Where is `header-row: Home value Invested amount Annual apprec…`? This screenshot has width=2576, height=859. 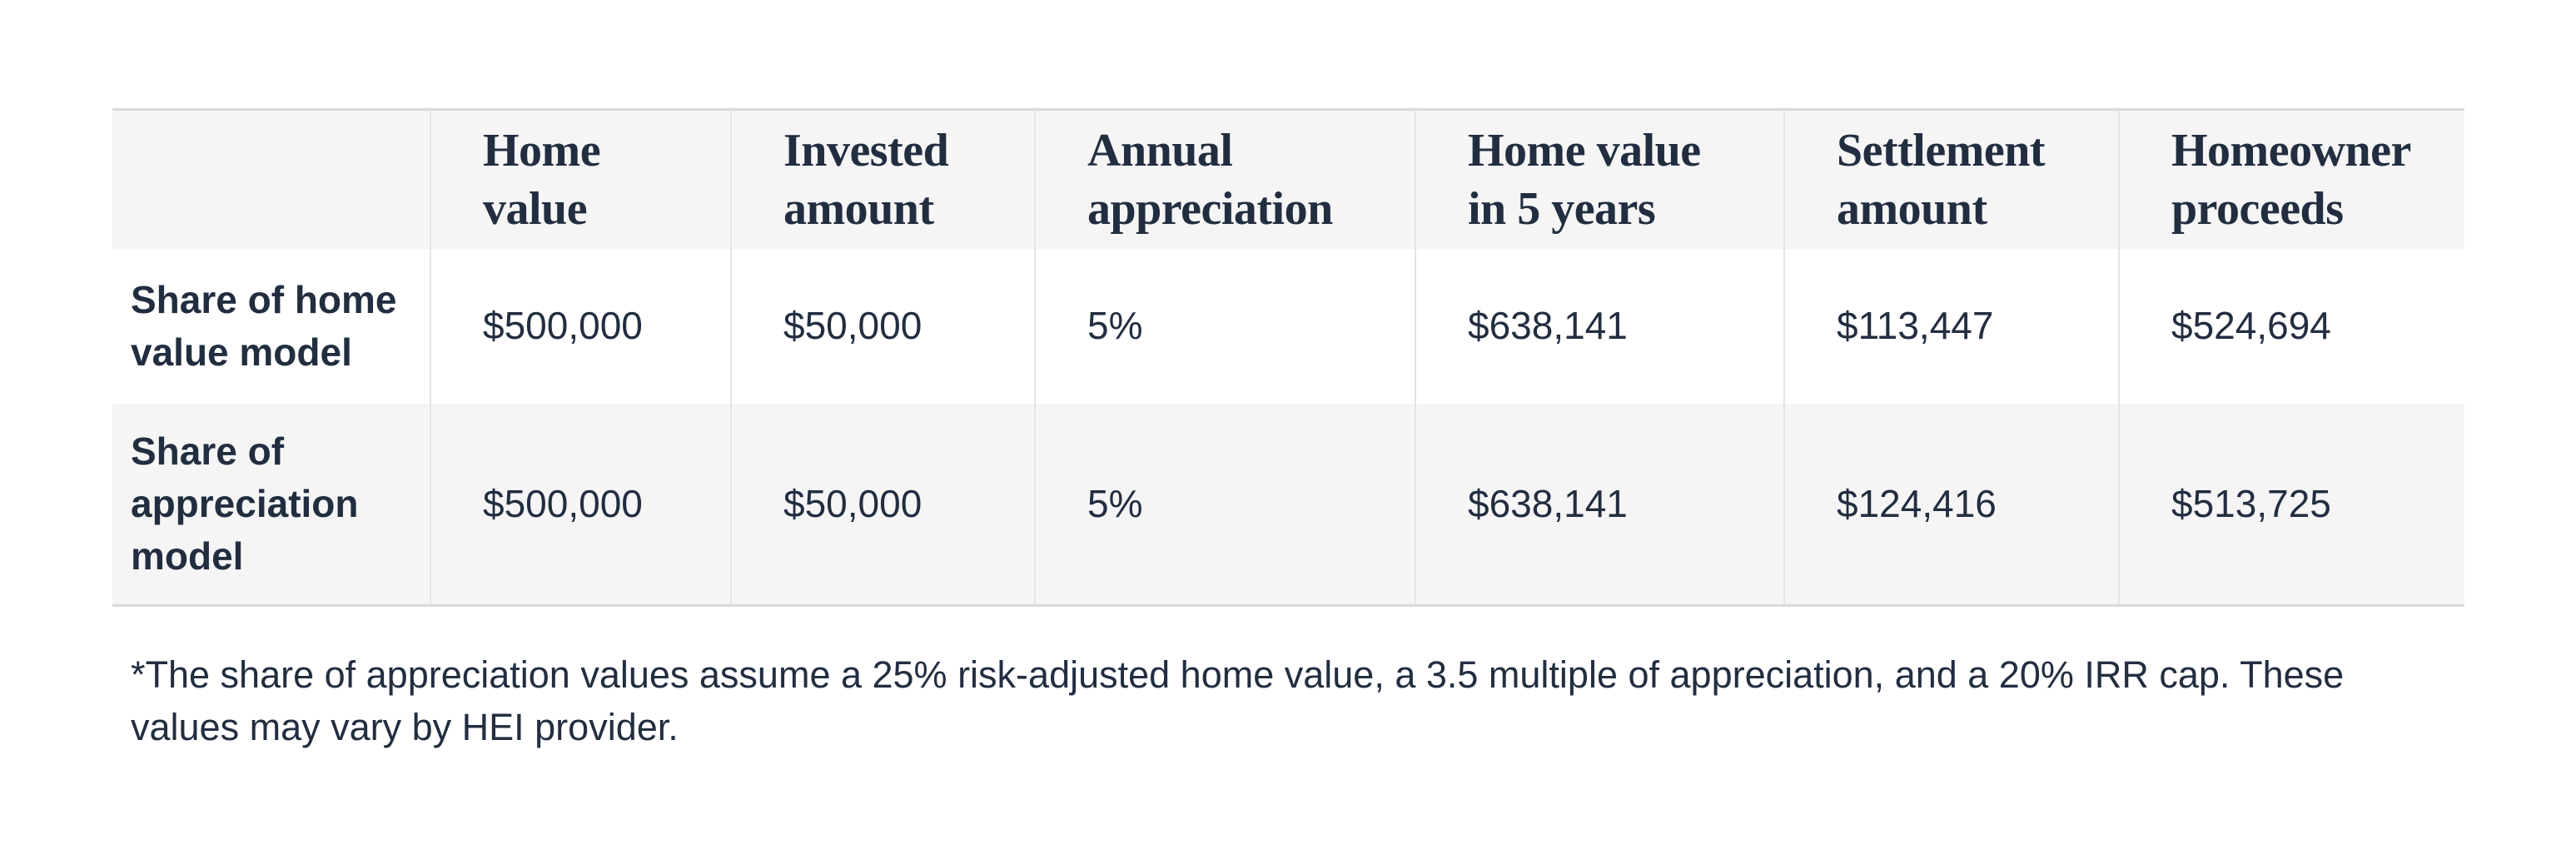
header-row: Home value Invested amount Annual apprec… is located at coordinates (1288, 179).